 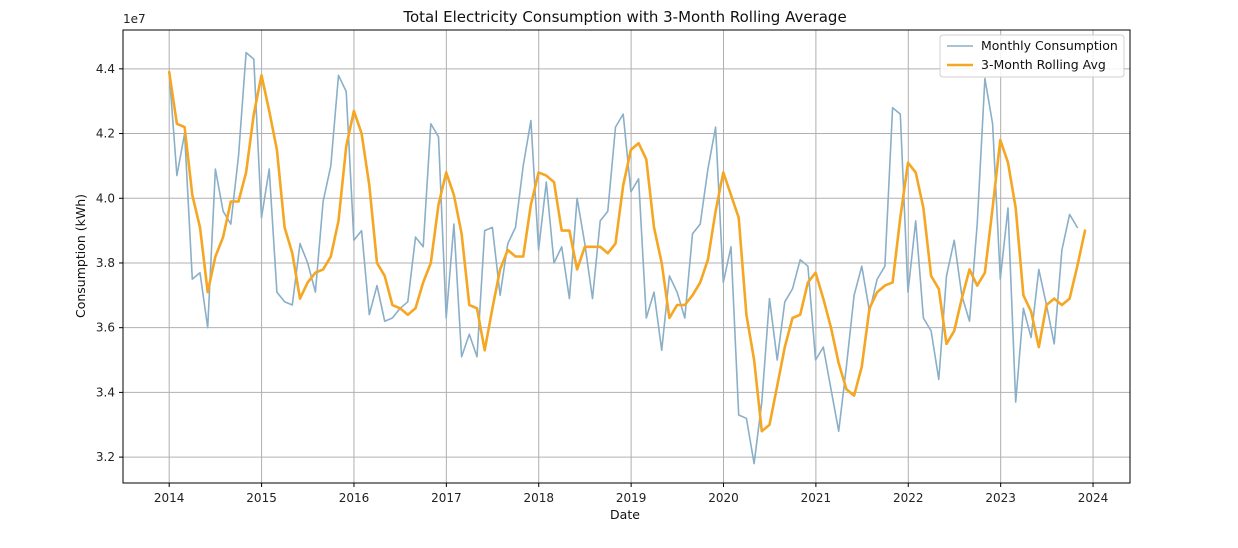 I want to click on legend-frame, so click(x=1032, y=56).